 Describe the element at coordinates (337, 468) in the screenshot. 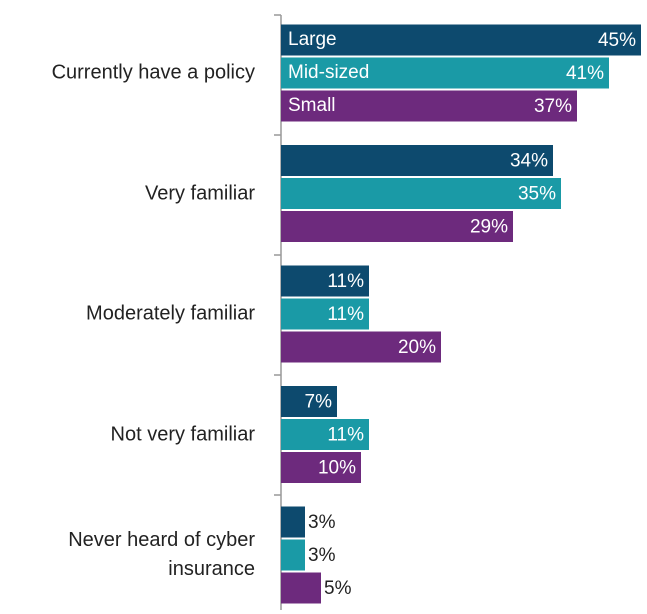

I see `value-label: 10%` at that location.